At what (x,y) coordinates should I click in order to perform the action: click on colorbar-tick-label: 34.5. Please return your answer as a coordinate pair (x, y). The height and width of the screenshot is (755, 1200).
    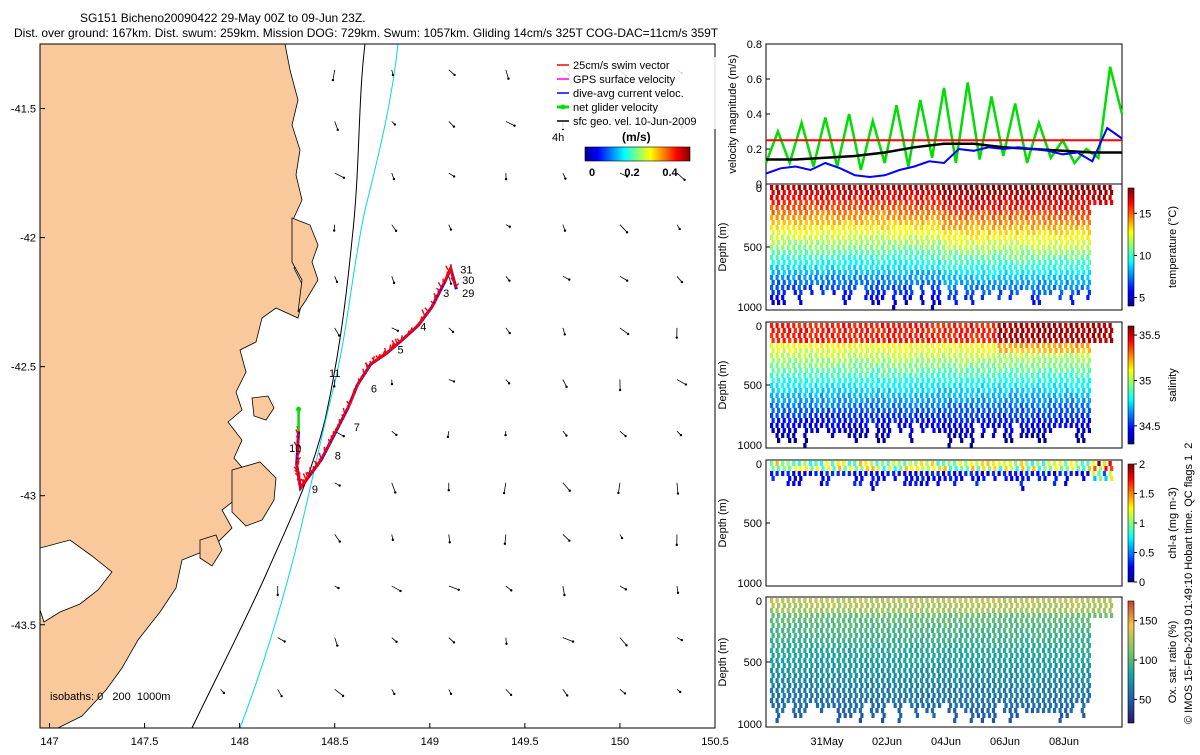
    Looking at the image, I should click on (1149, 427).